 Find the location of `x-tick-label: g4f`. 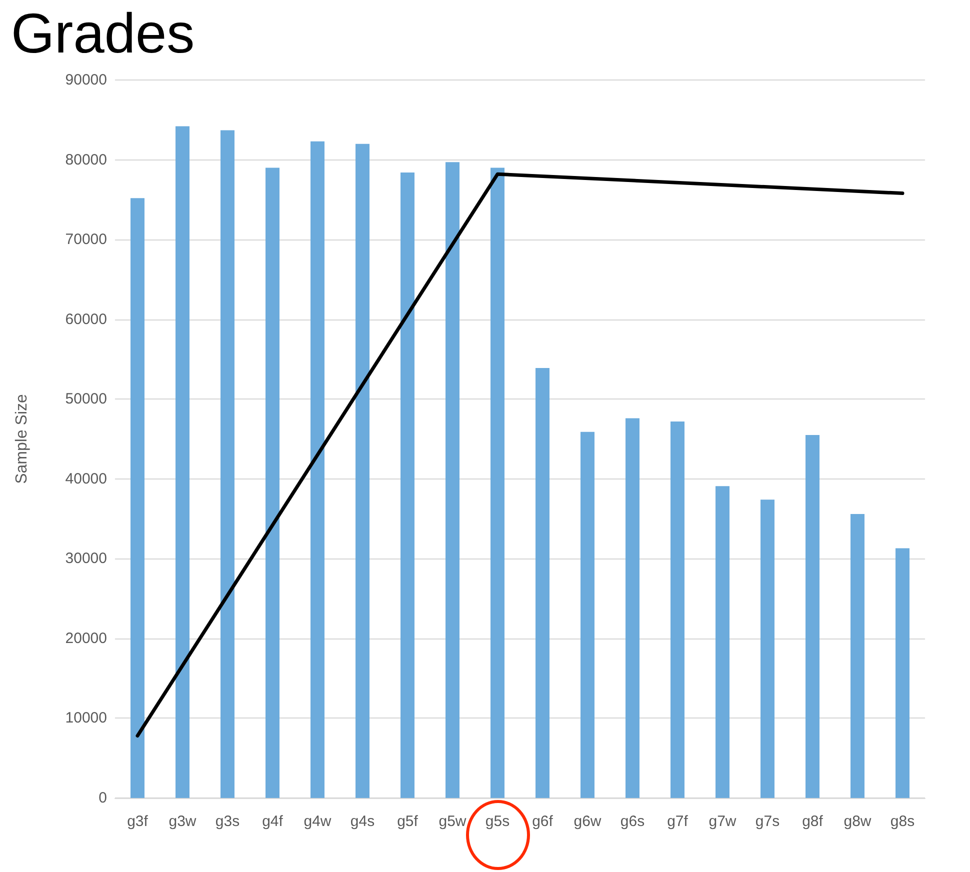

x-tick-label: g4f is located at coordinates (273, 821).